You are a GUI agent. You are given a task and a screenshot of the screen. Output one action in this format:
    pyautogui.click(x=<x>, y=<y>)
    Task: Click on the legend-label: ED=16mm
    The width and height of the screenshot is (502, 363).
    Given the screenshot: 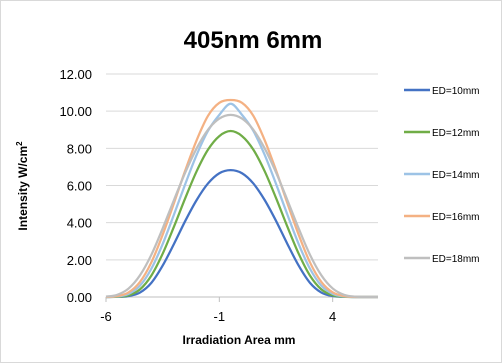 What is the action you would take?
    pyautogui.click(x=456, y=217)
    